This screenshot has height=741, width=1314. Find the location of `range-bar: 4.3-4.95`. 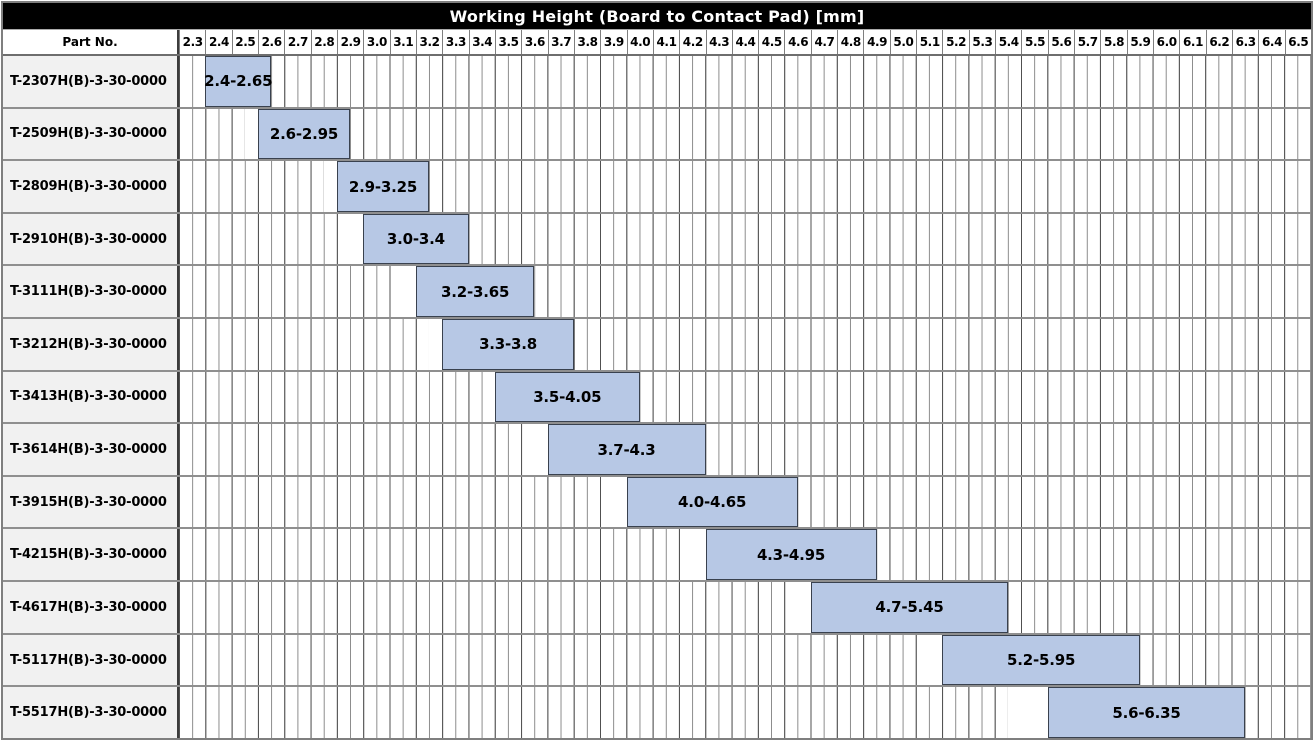

range-bar: 4.3-4.95 is located at coordinates (791, 555).